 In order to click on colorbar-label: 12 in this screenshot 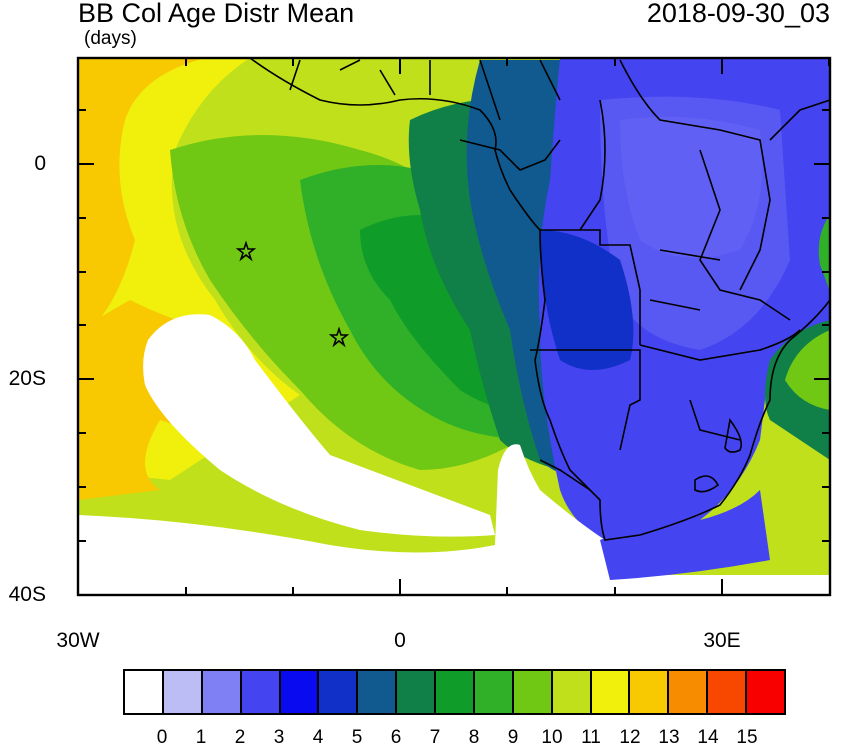, I will do `click(630, 737)`.